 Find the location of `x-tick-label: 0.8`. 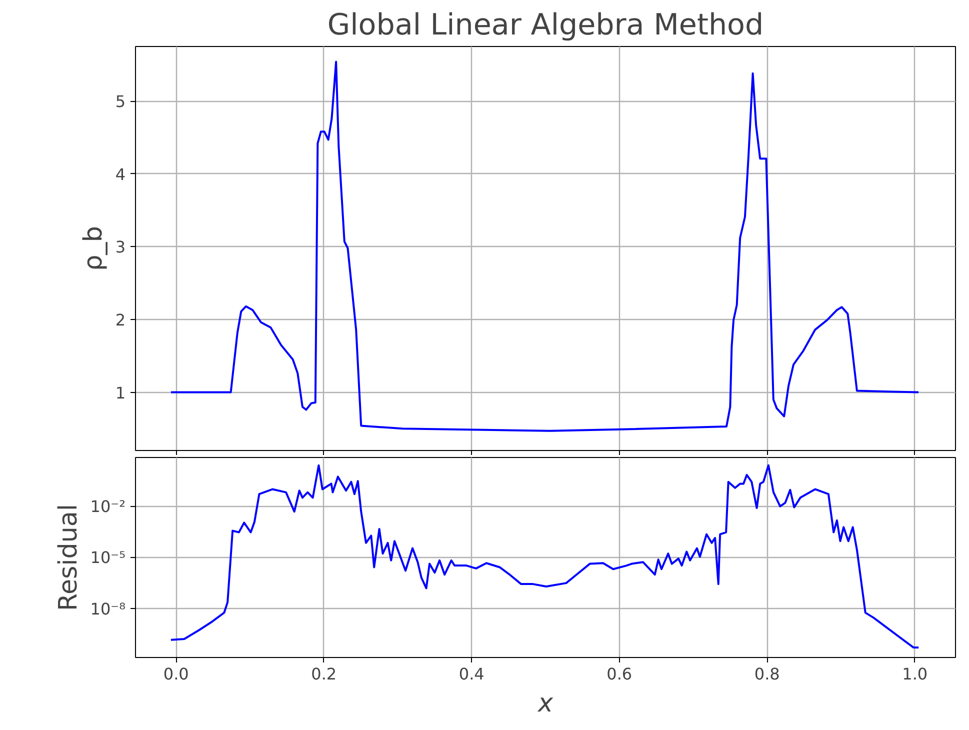

x-tick-label: 0.8 is located at coordinates (767, 674).